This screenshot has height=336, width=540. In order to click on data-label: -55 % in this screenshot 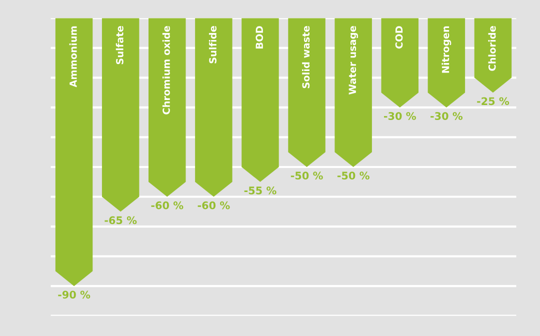, I will do `click(260, 190)`.